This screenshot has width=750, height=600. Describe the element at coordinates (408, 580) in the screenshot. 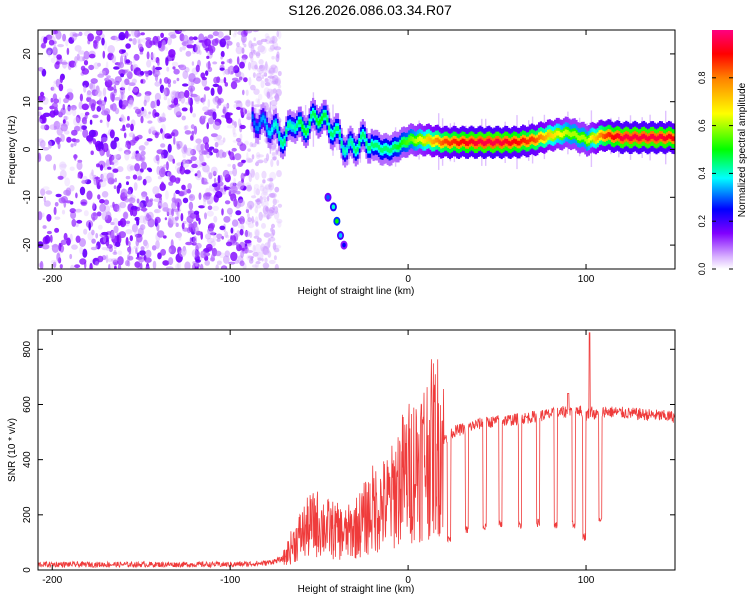

I see `x-tick-label: 0` at that location.